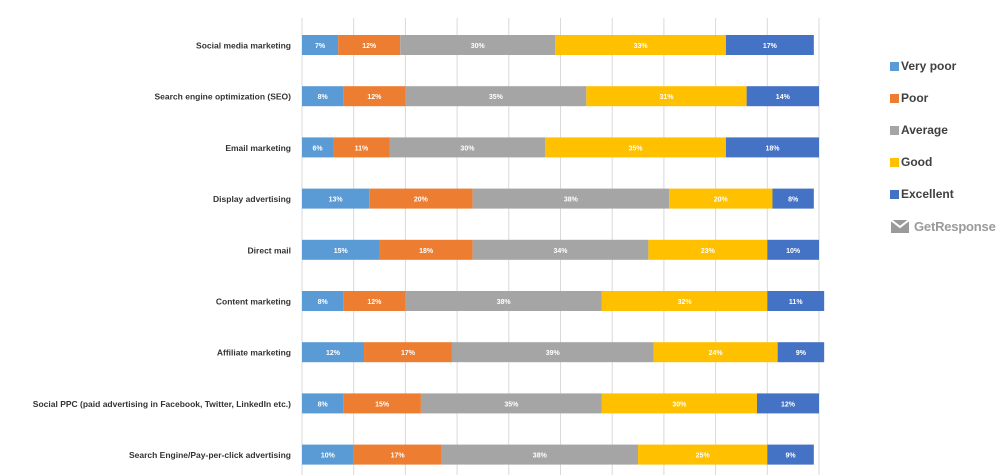 This screenshot has height=475, width=1000. I want to click on data-label: 14%, so click(783, 97).